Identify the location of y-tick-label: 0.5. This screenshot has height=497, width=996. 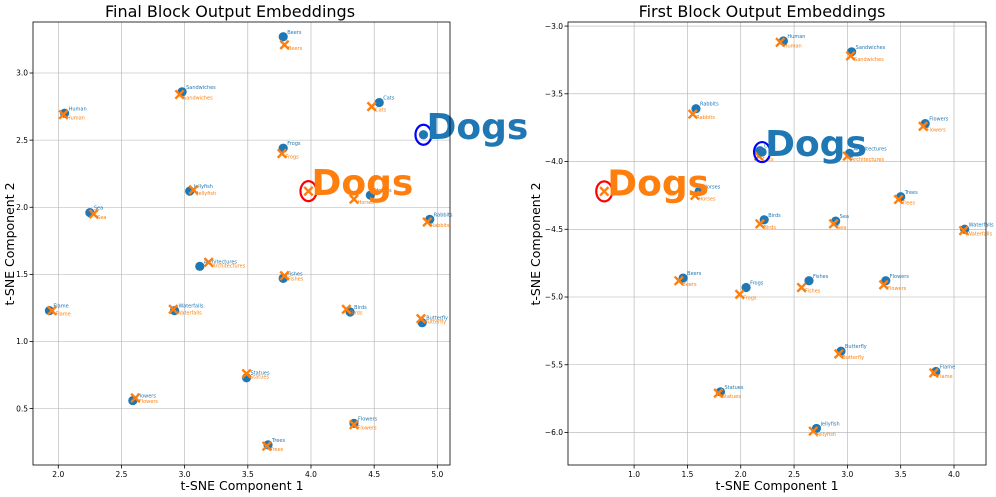
(22, 408).